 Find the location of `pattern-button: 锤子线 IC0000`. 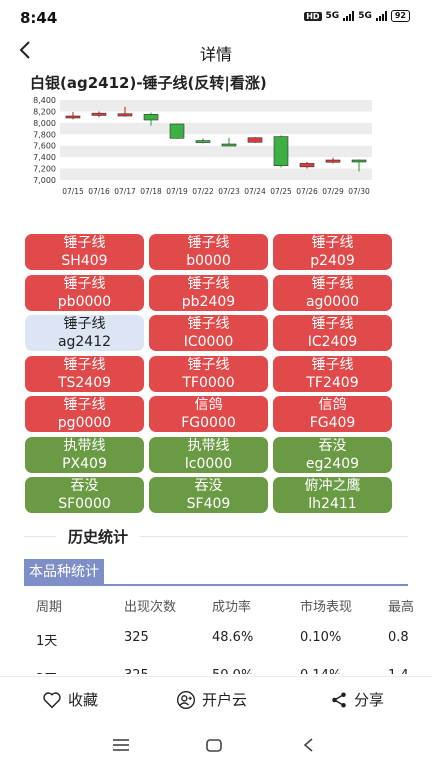

pattern-button: 锤子线 IC0000 is located at coordinates (208, 333).